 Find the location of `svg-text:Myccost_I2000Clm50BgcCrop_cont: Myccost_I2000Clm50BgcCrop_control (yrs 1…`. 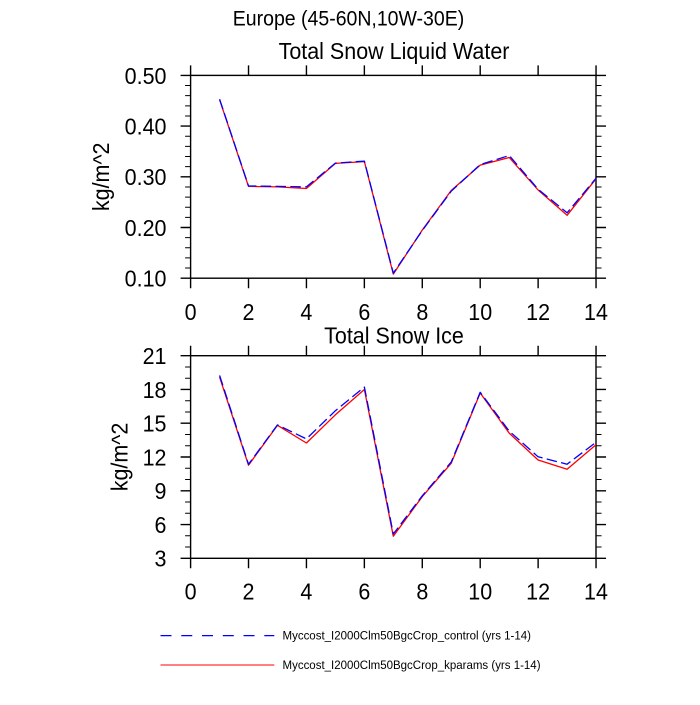

svg-text:Myccost_I2000Clm50BgcCrop_cont: Myccost_I2000Clm50BgcCrop_control (yrs 1… is located at coordinates (407, 635).